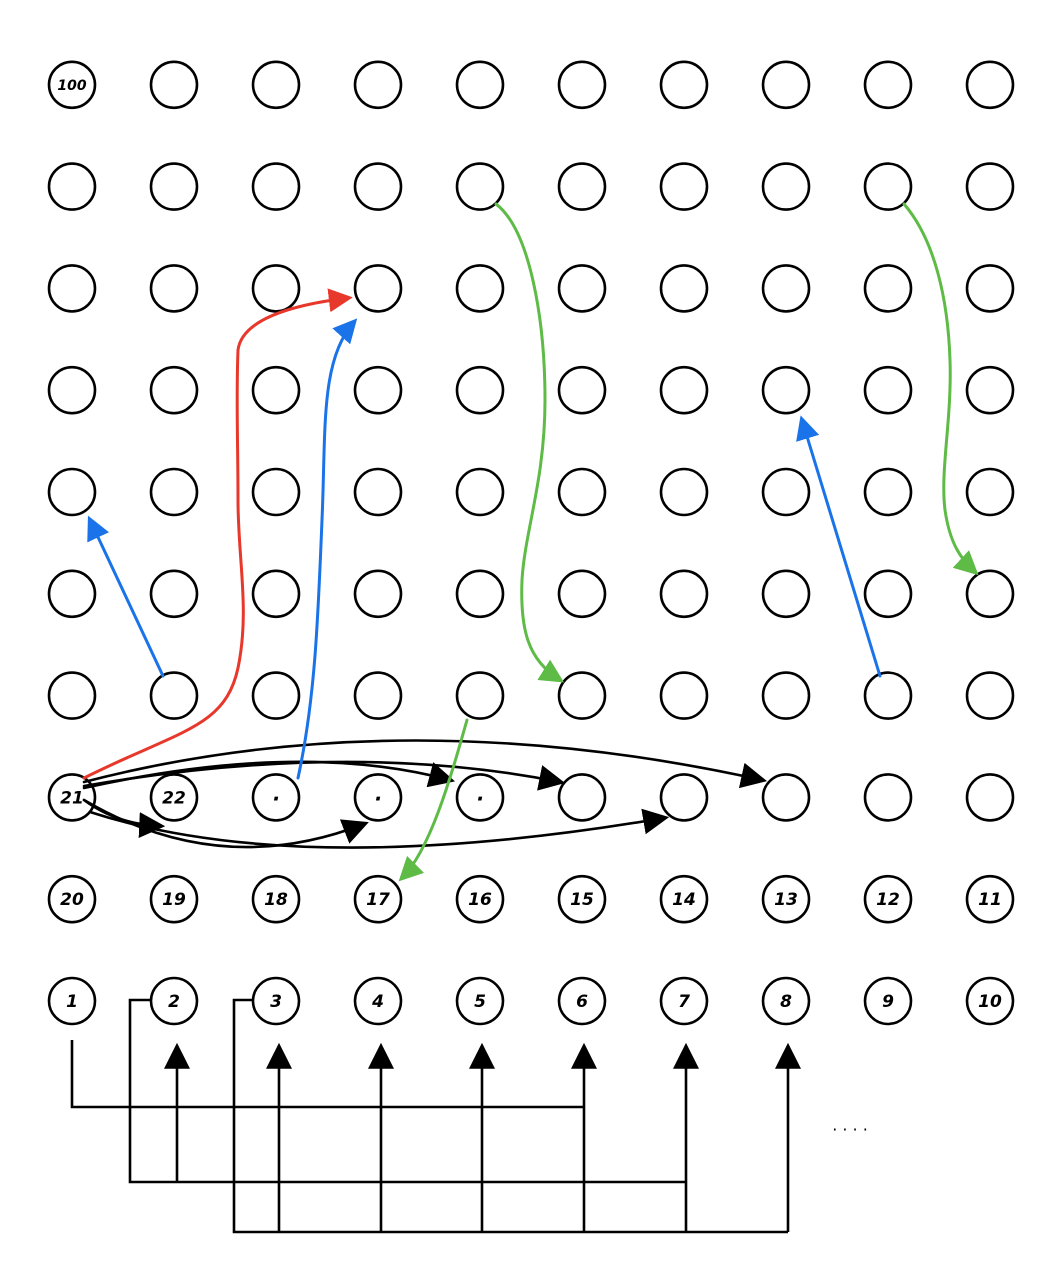 The height and width of the screenshot is (1280, 1059). I want to click on board-cell: 9, so click(888, 1001).